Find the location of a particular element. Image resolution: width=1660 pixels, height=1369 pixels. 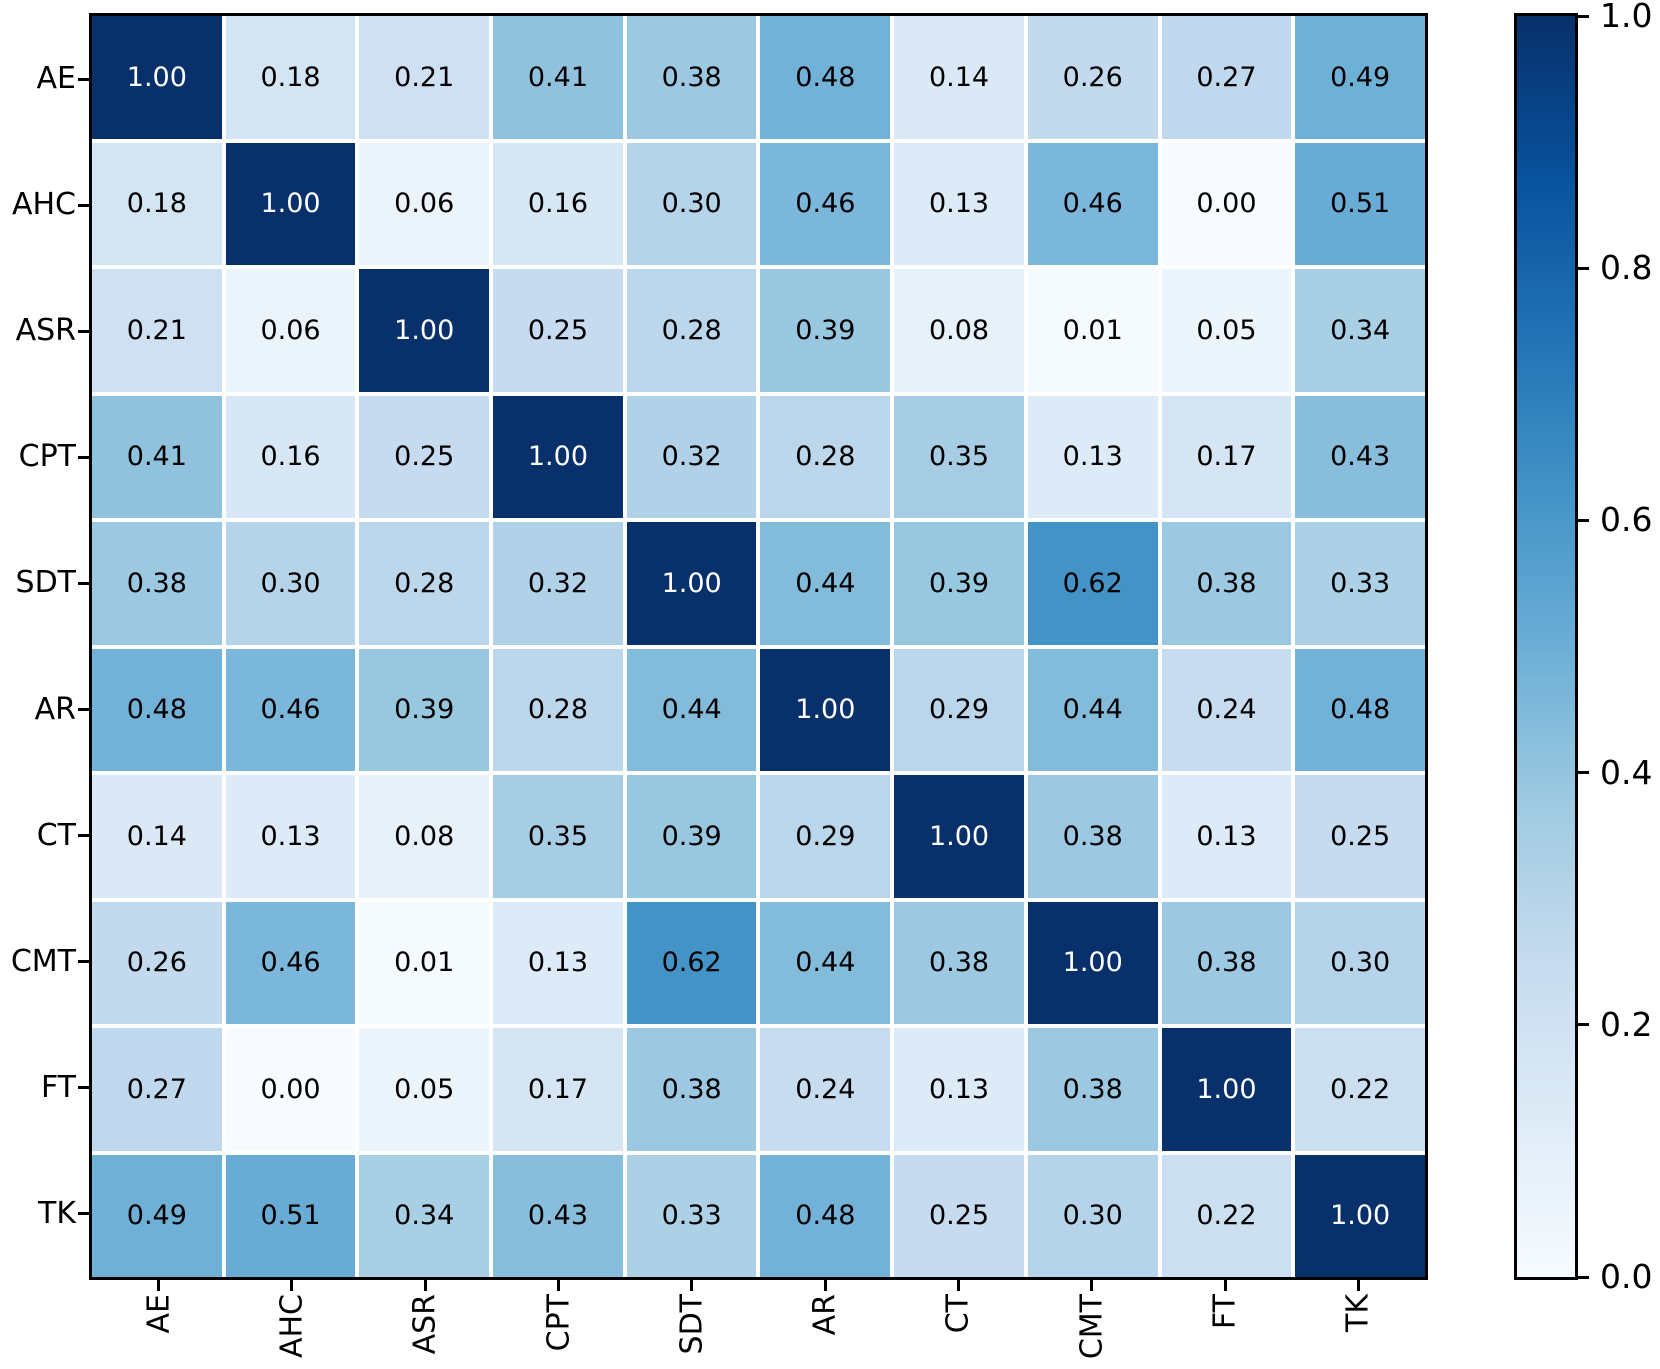

heatmap-cell-FT-SDT: 0.38 is located at coordinates (691, 1089).